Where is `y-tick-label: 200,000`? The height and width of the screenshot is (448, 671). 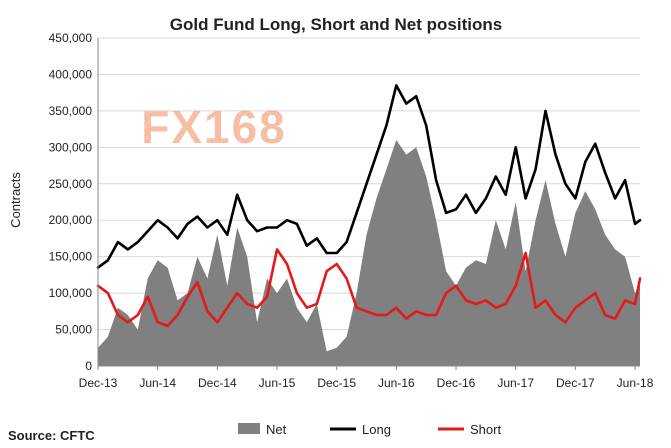
y-tick-label: 200,000 is located at coordinates (71, 220).